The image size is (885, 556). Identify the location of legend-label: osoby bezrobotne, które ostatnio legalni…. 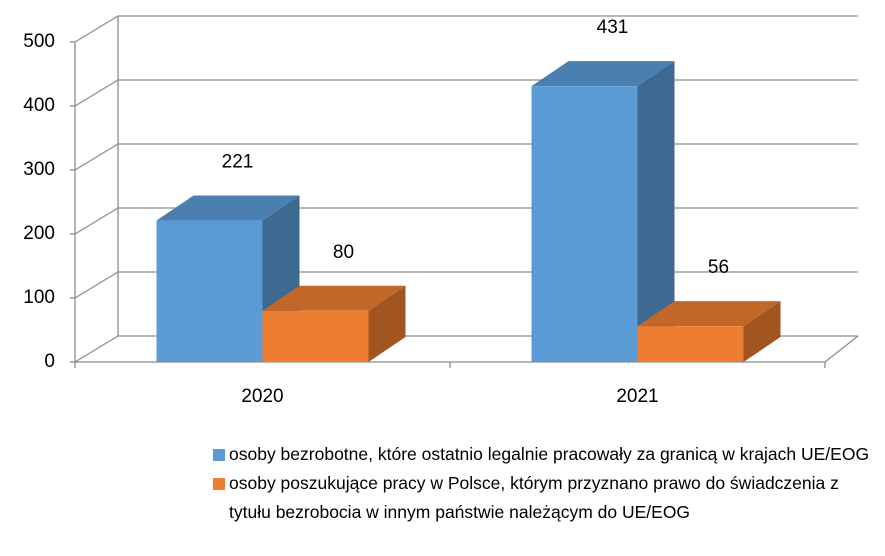
(549, 454).